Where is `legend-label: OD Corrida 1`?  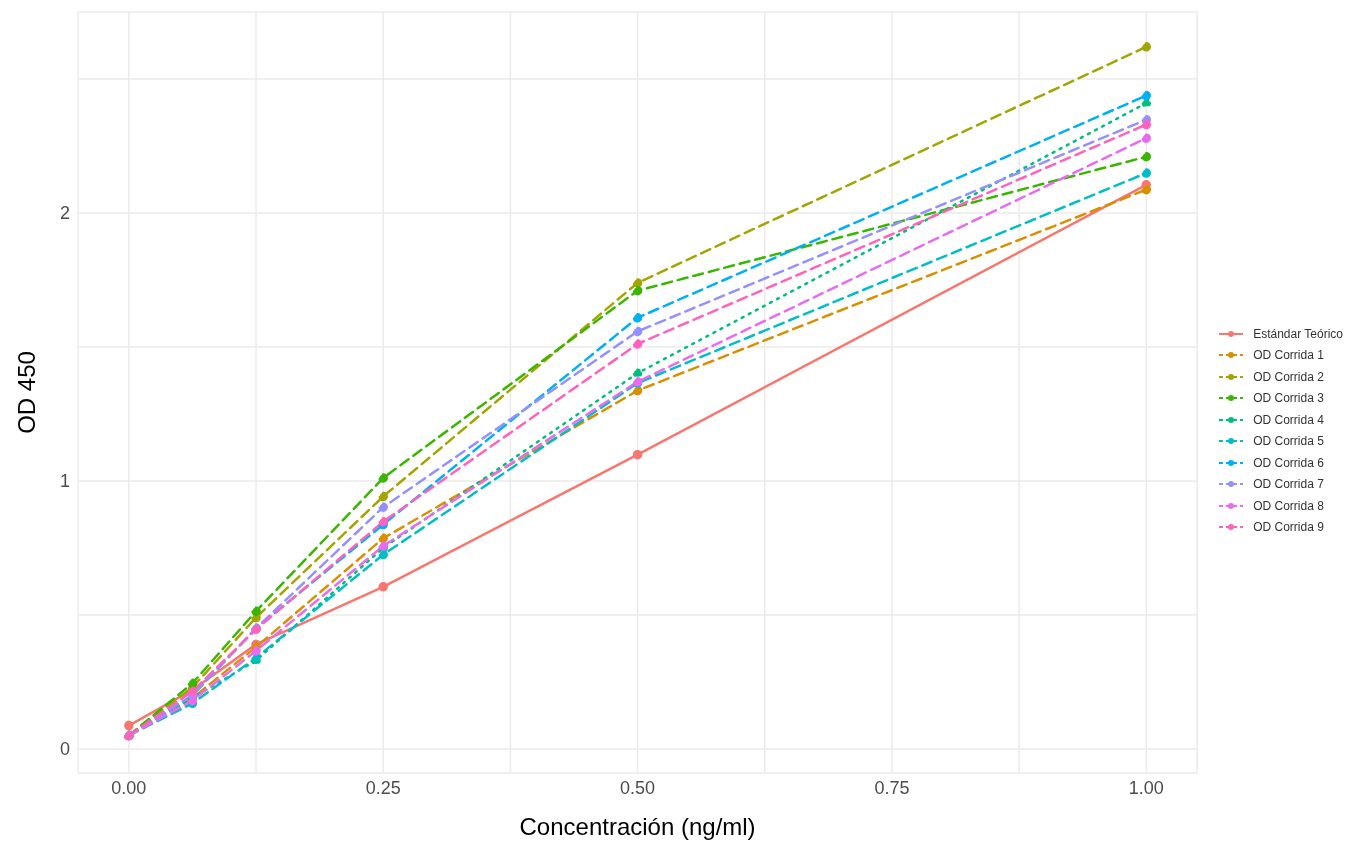 legend-label: OD Corrida 1 is located at coordinates (1288, 355).